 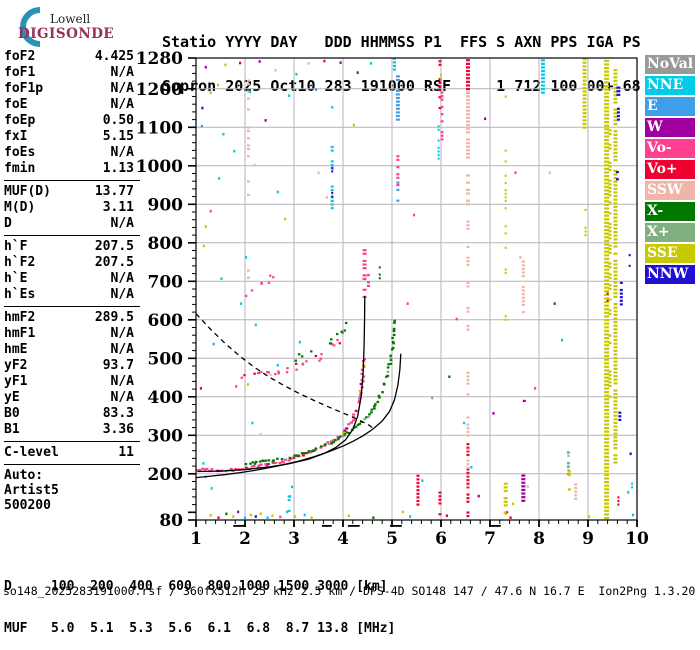 What do you see at coordinates (69, 137) in the screenshot?
I see `param-row-fxI: fxI 5.15` at bounding box center [69, 137].